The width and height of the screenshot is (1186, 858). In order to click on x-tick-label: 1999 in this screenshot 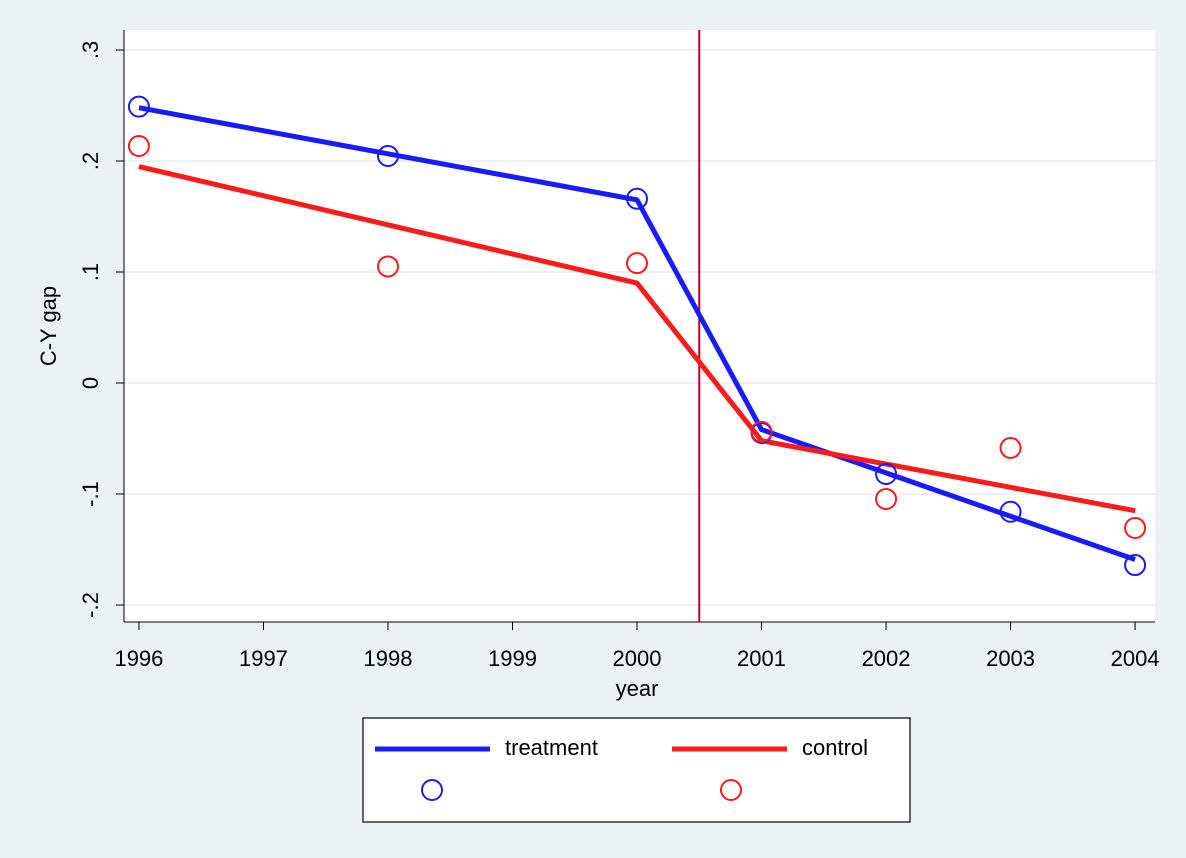, I will do `click(512, 658)`.